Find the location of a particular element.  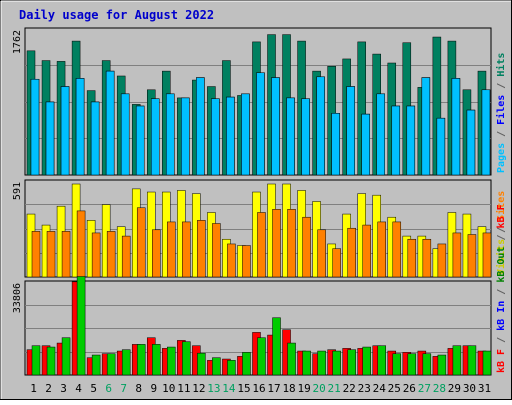

x-tick-label: 12 is located at coordinates (198, 388).